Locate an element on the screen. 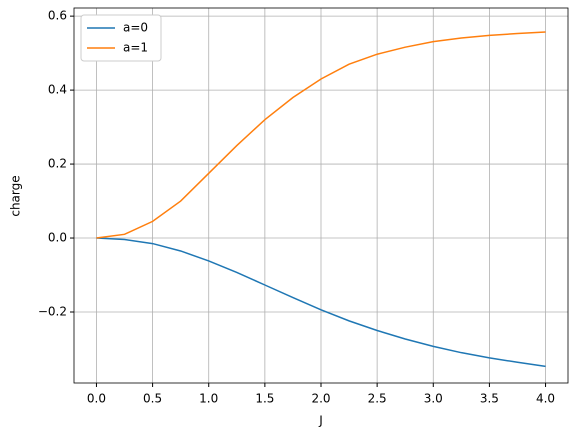 This screenshot has width=578, height=441. x-tick-label: 4.0 is located at coordinates (545, 399).